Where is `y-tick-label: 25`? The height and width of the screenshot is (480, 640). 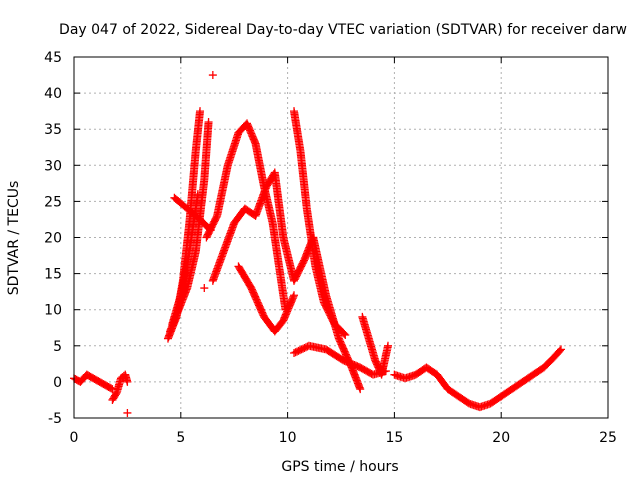 y-tick-label: 25 is located at coordinates (53, 202).